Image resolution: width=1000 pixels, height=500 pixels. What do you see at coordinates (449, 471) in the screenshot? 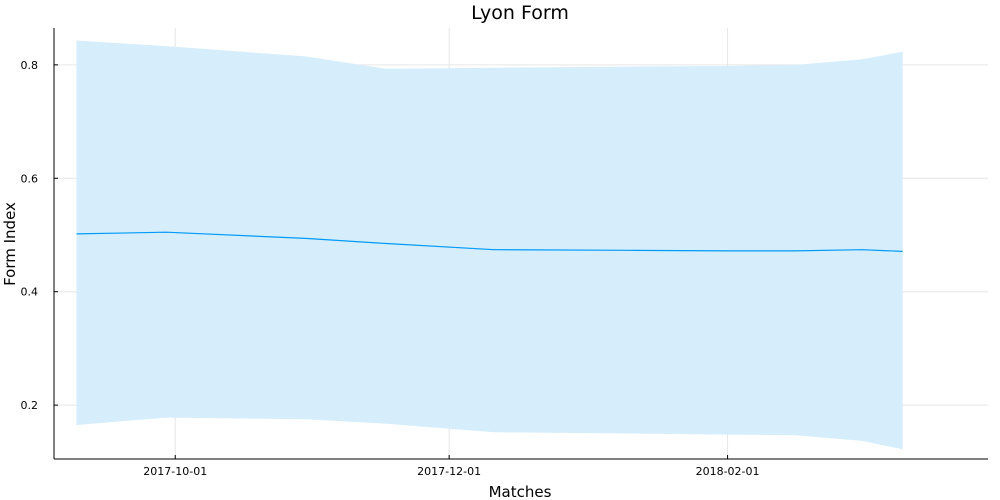
I see `x-tick-label: 2017-12-01` at bounding box center [449, 471].